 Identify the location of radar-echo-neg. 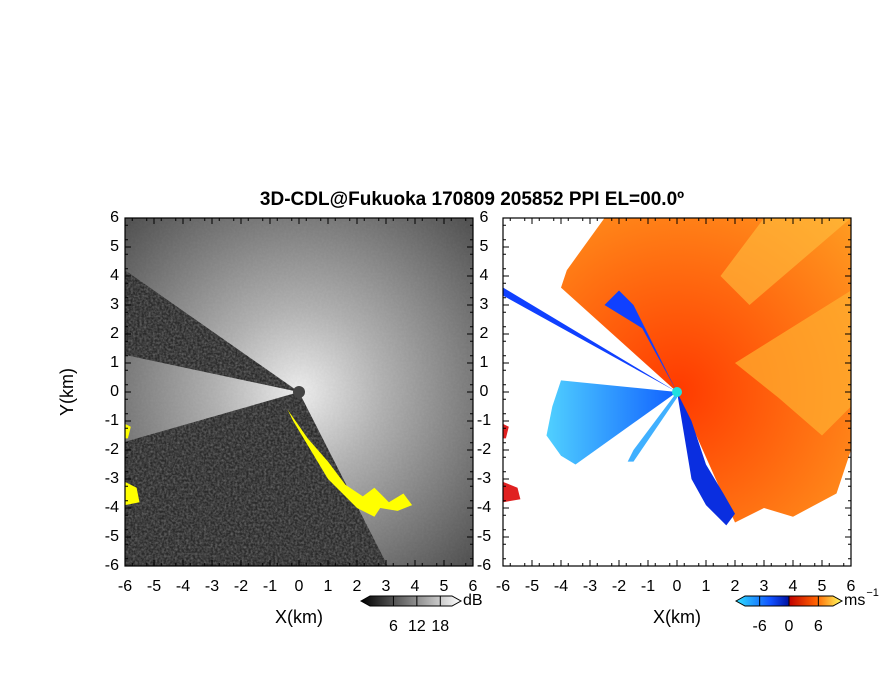
(611, 422).